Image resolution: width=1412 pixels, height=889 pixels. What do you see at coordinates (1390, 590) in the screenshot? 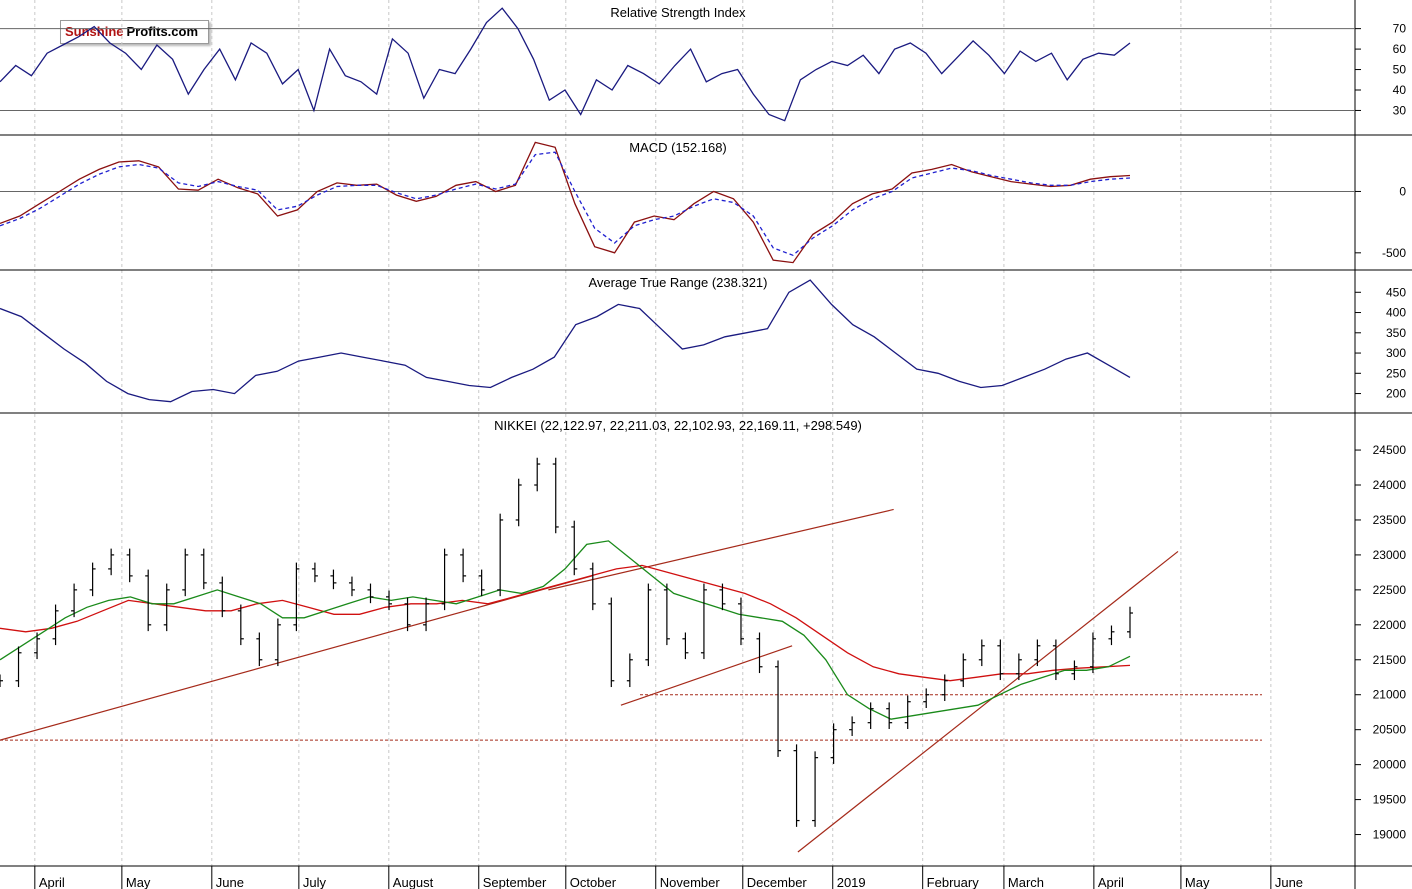
I see `y-tick-label: 22500` at bounding box center [1390, 590].